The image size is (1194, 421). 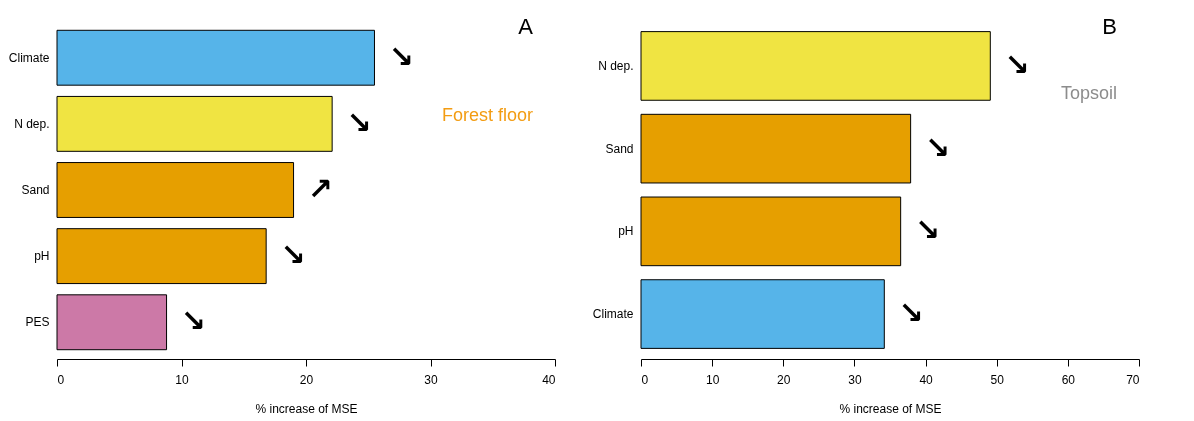 What do you see at coordinates (1088, 93) in the screenshot?
I see `annotation: Topsoil` at bounding box center [1088, 93].